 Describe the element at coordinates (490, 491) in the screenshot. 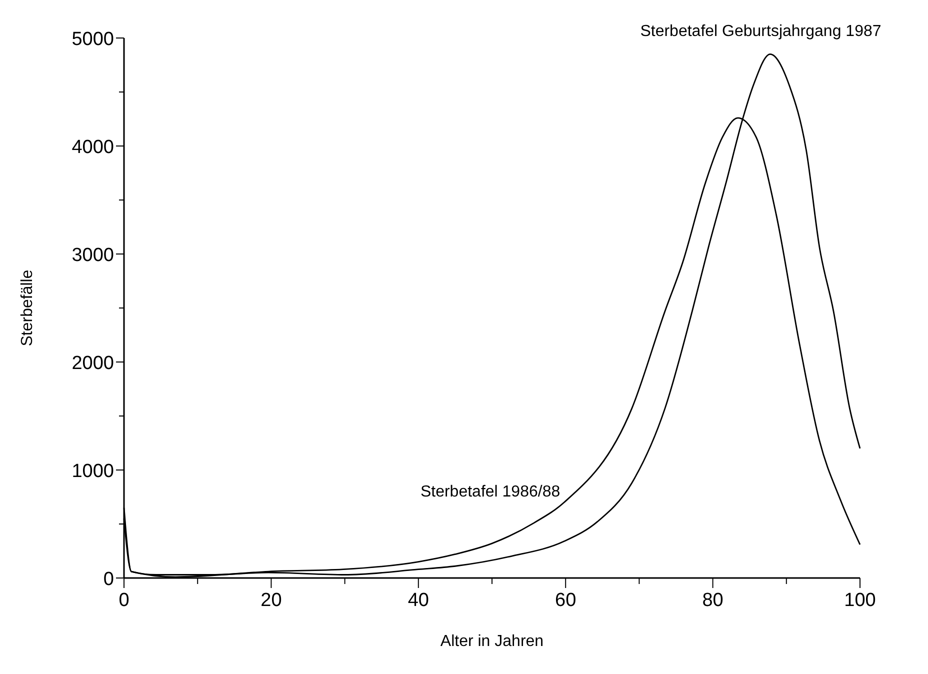

I see `series-label: Sterbetafel 1986/88` at that location.